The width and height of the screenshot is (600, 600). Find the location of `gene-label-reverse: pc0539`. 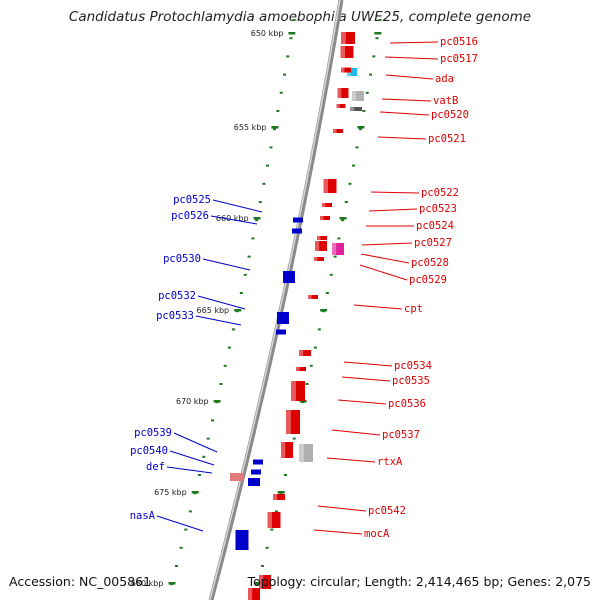

gene-label-reverse: pc0539 is located at coordinates (153, 433).